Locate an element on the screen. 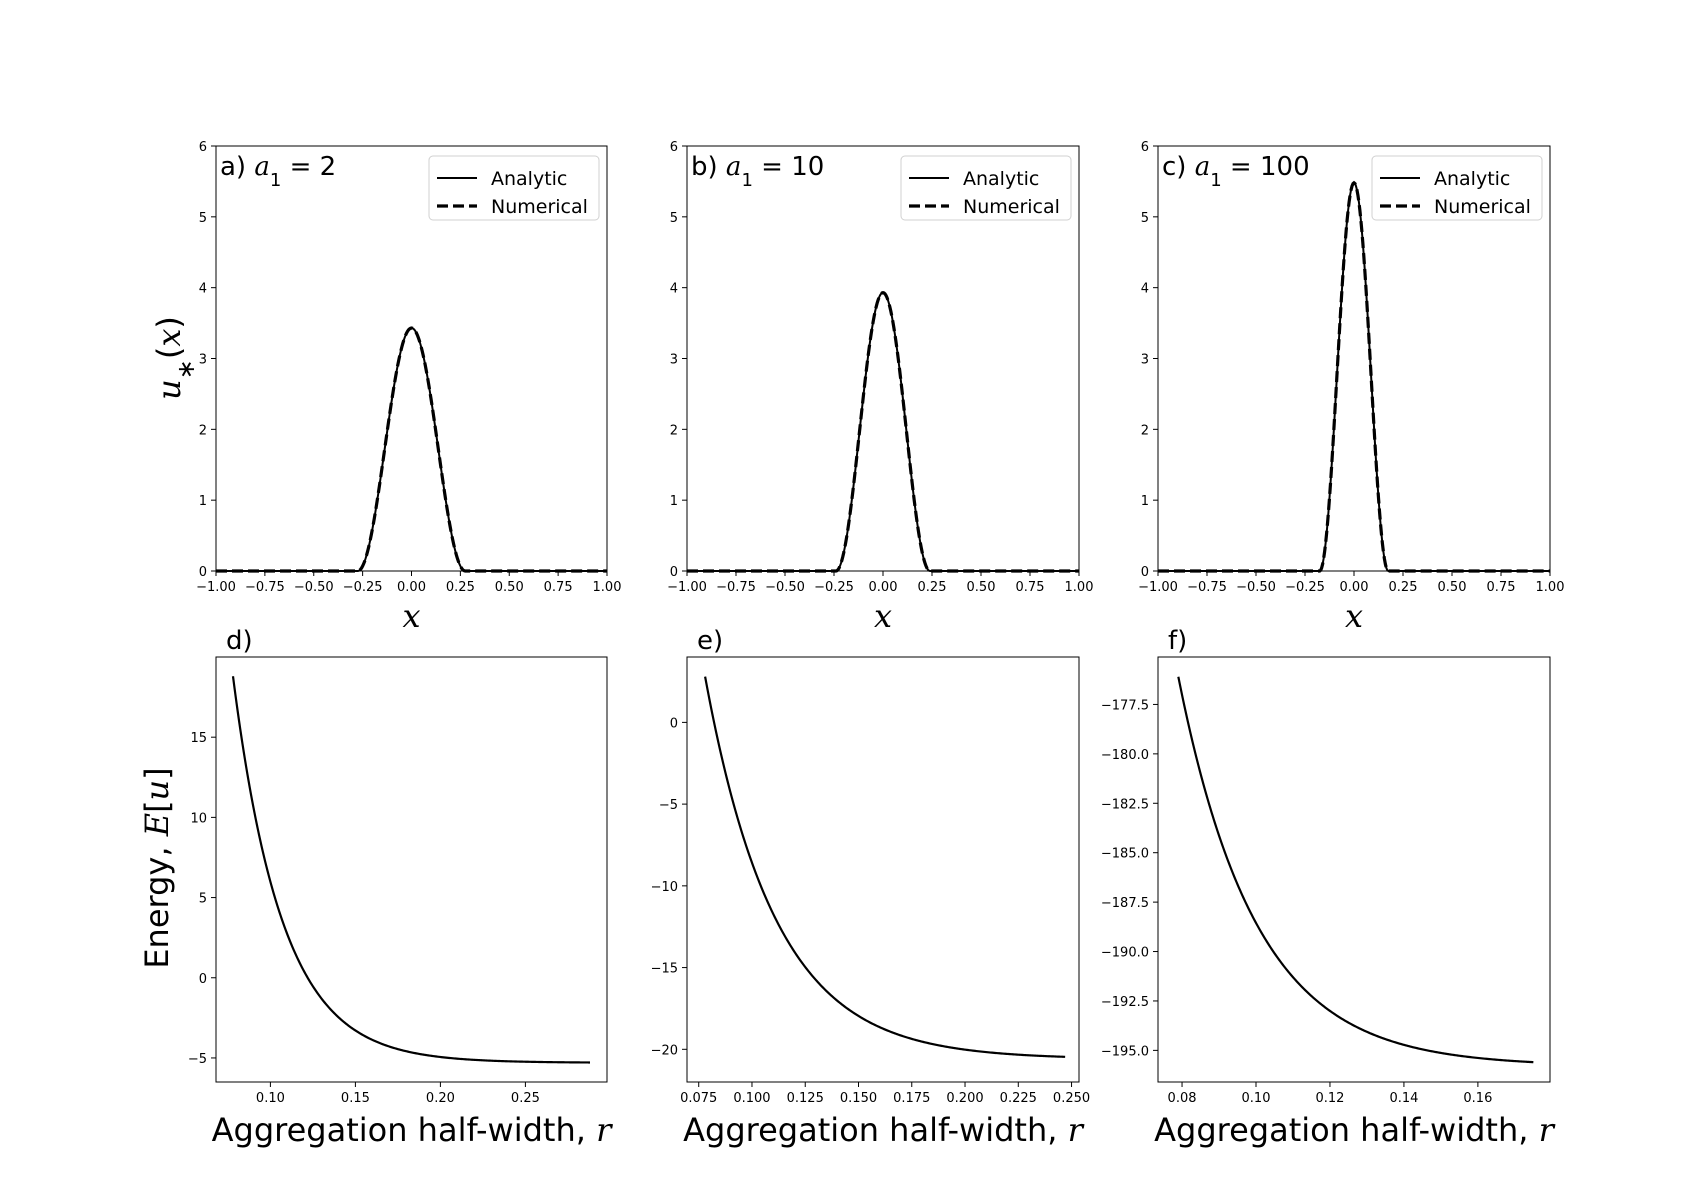 The width and height of the screenshot is (1700, 1200). y-tick-label: −20 is located at coordinates (664, 1050).